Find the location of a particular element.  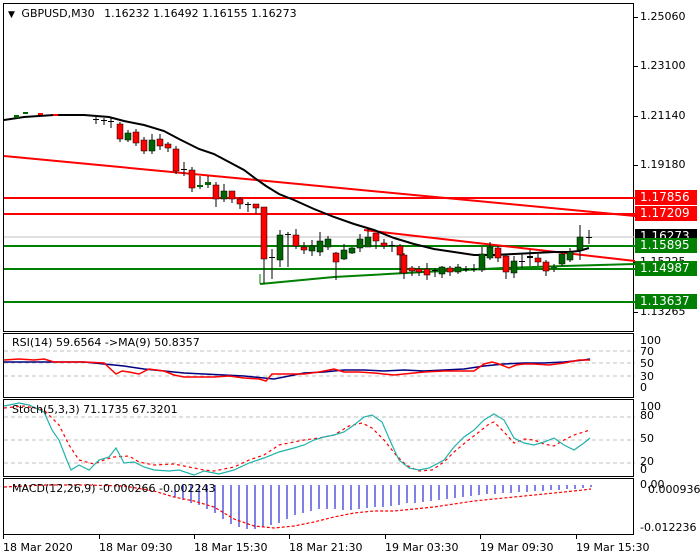

price-tick: 1.23100 is located at coordinates (663, 65).